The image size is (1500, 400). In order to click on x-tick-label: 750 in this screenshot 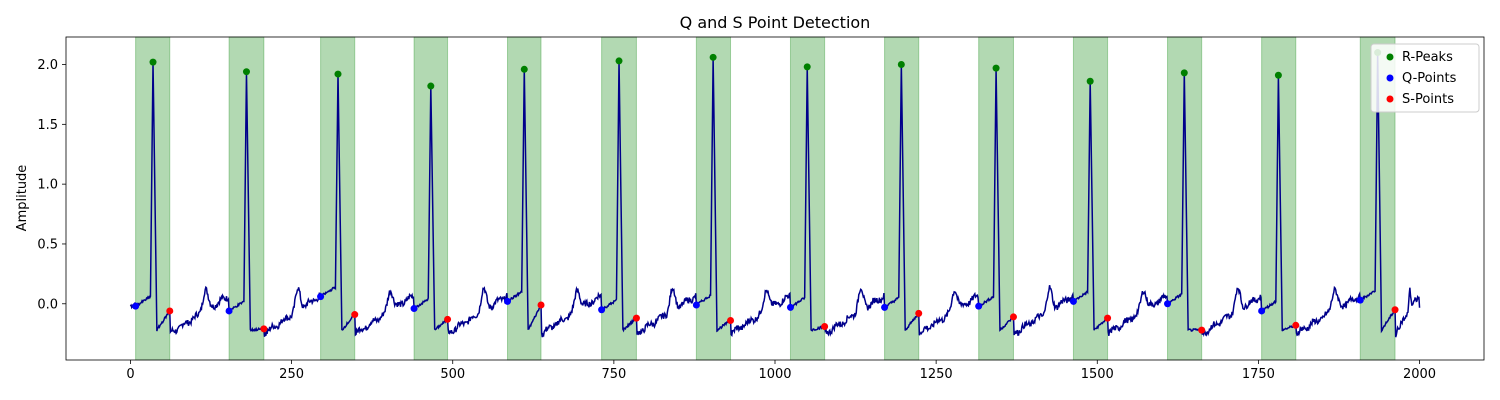, I will do `click(613, 374)`.